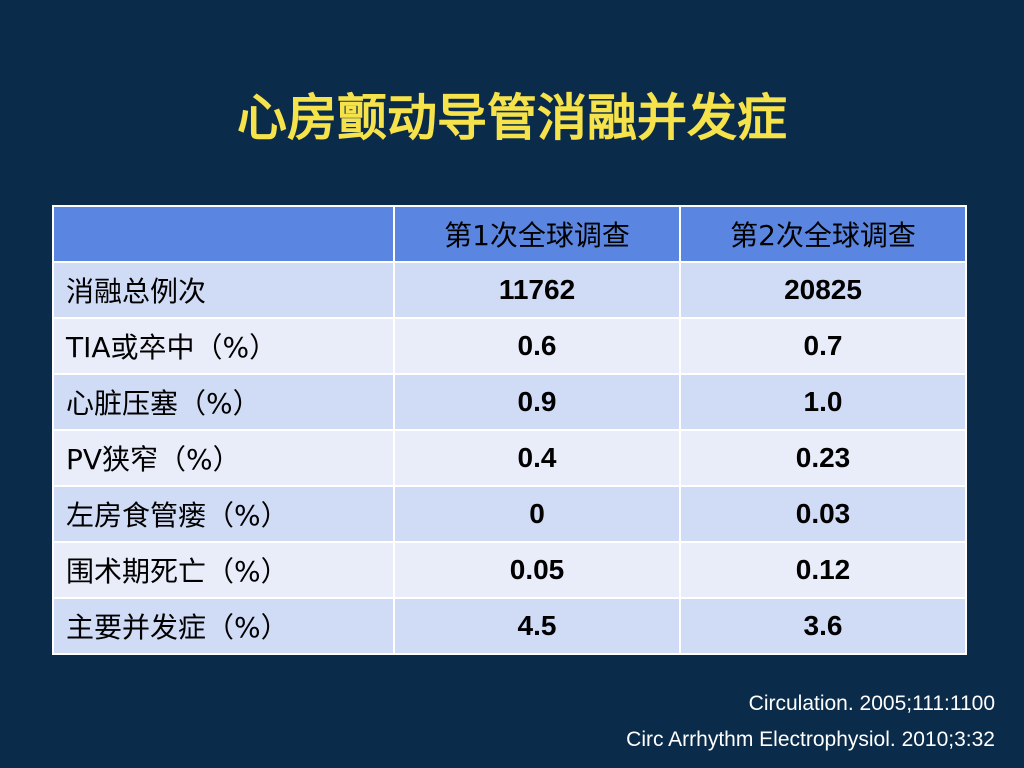  Describe the element at coordinates (537, 290) in the screenshot. I see `value-cell: 11762` at that location.